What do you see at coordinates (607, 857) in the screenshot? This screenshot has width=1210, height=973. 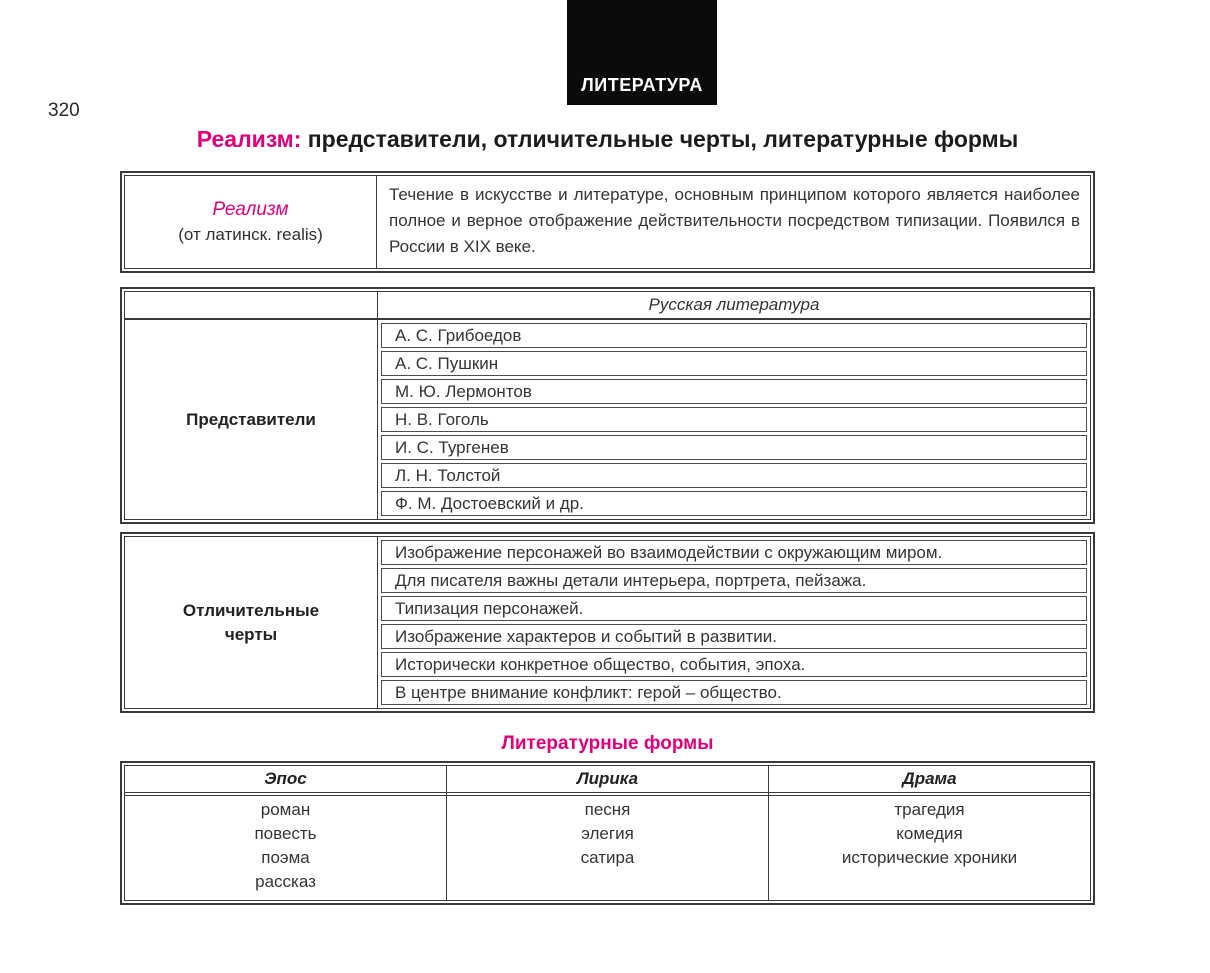 I see `form-item: сатира` at bounding box center [607, 857].